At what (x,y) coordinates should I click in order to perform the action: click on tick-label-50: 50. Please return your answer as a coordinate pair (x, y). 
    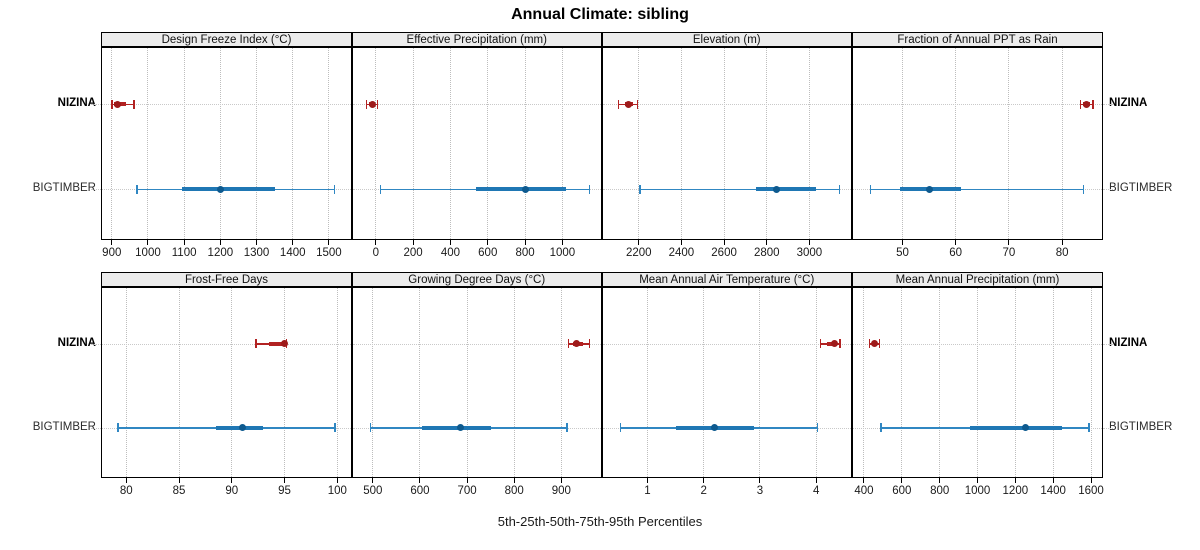
    Looking at the image, I should click on (902, 253).